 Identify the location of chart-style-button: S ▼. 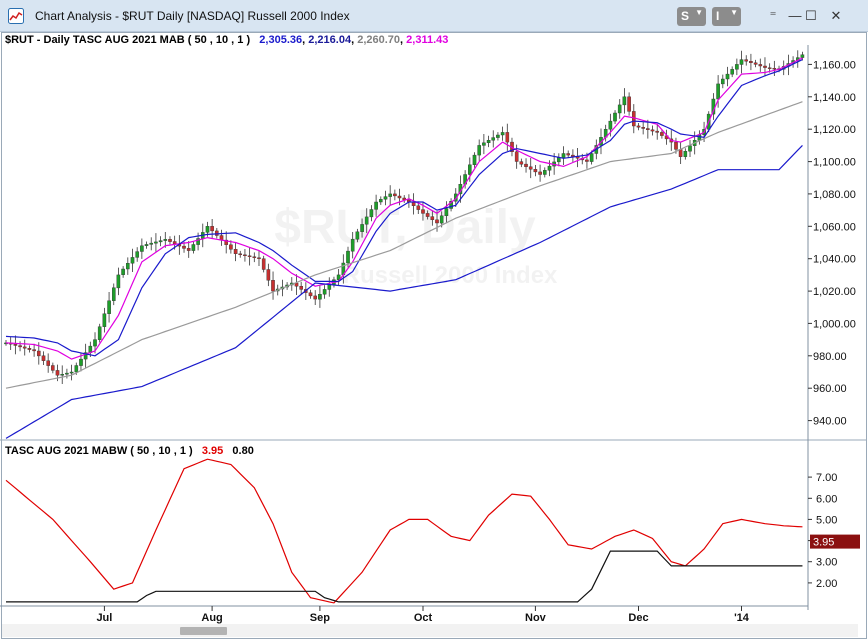
(691, 16).